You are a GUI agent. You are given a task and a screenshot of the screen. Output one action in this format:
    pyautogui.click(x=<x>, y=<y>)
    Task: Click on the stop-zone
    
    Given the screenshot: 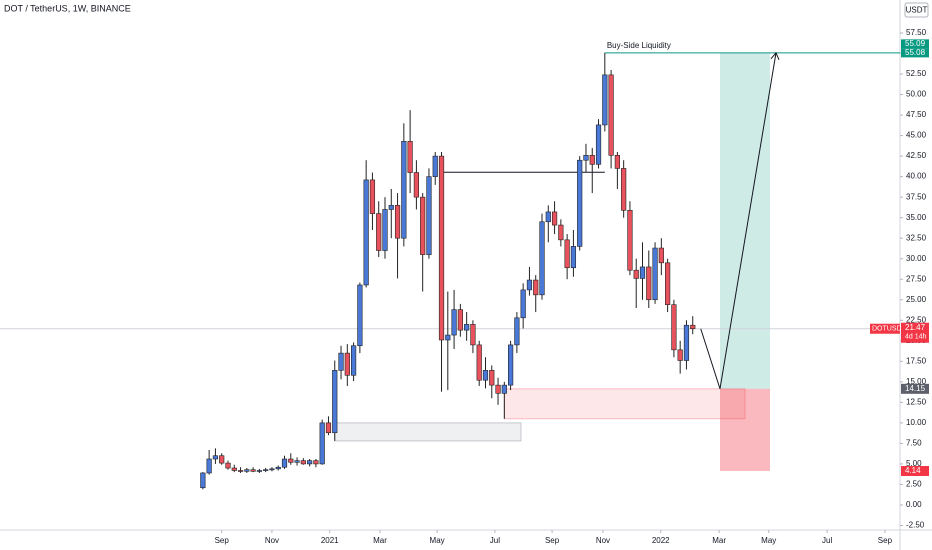 What is the action you would take?
    pyautogui.click(x=745, y=429)
    